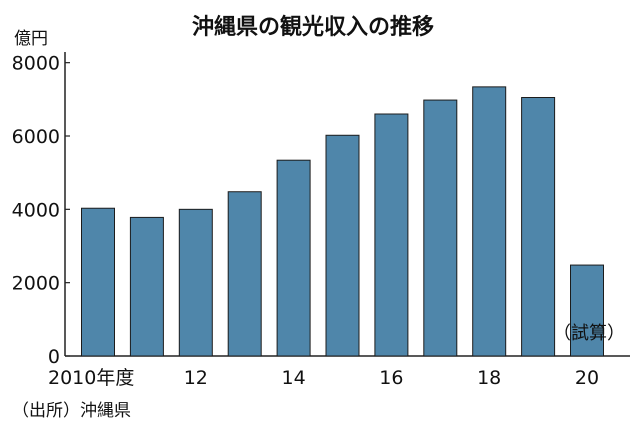 The width and height of the screenshot is (638, 436). I want to click on y-ticks: 0 2000 4000 6000 8000, so click(41, 210).